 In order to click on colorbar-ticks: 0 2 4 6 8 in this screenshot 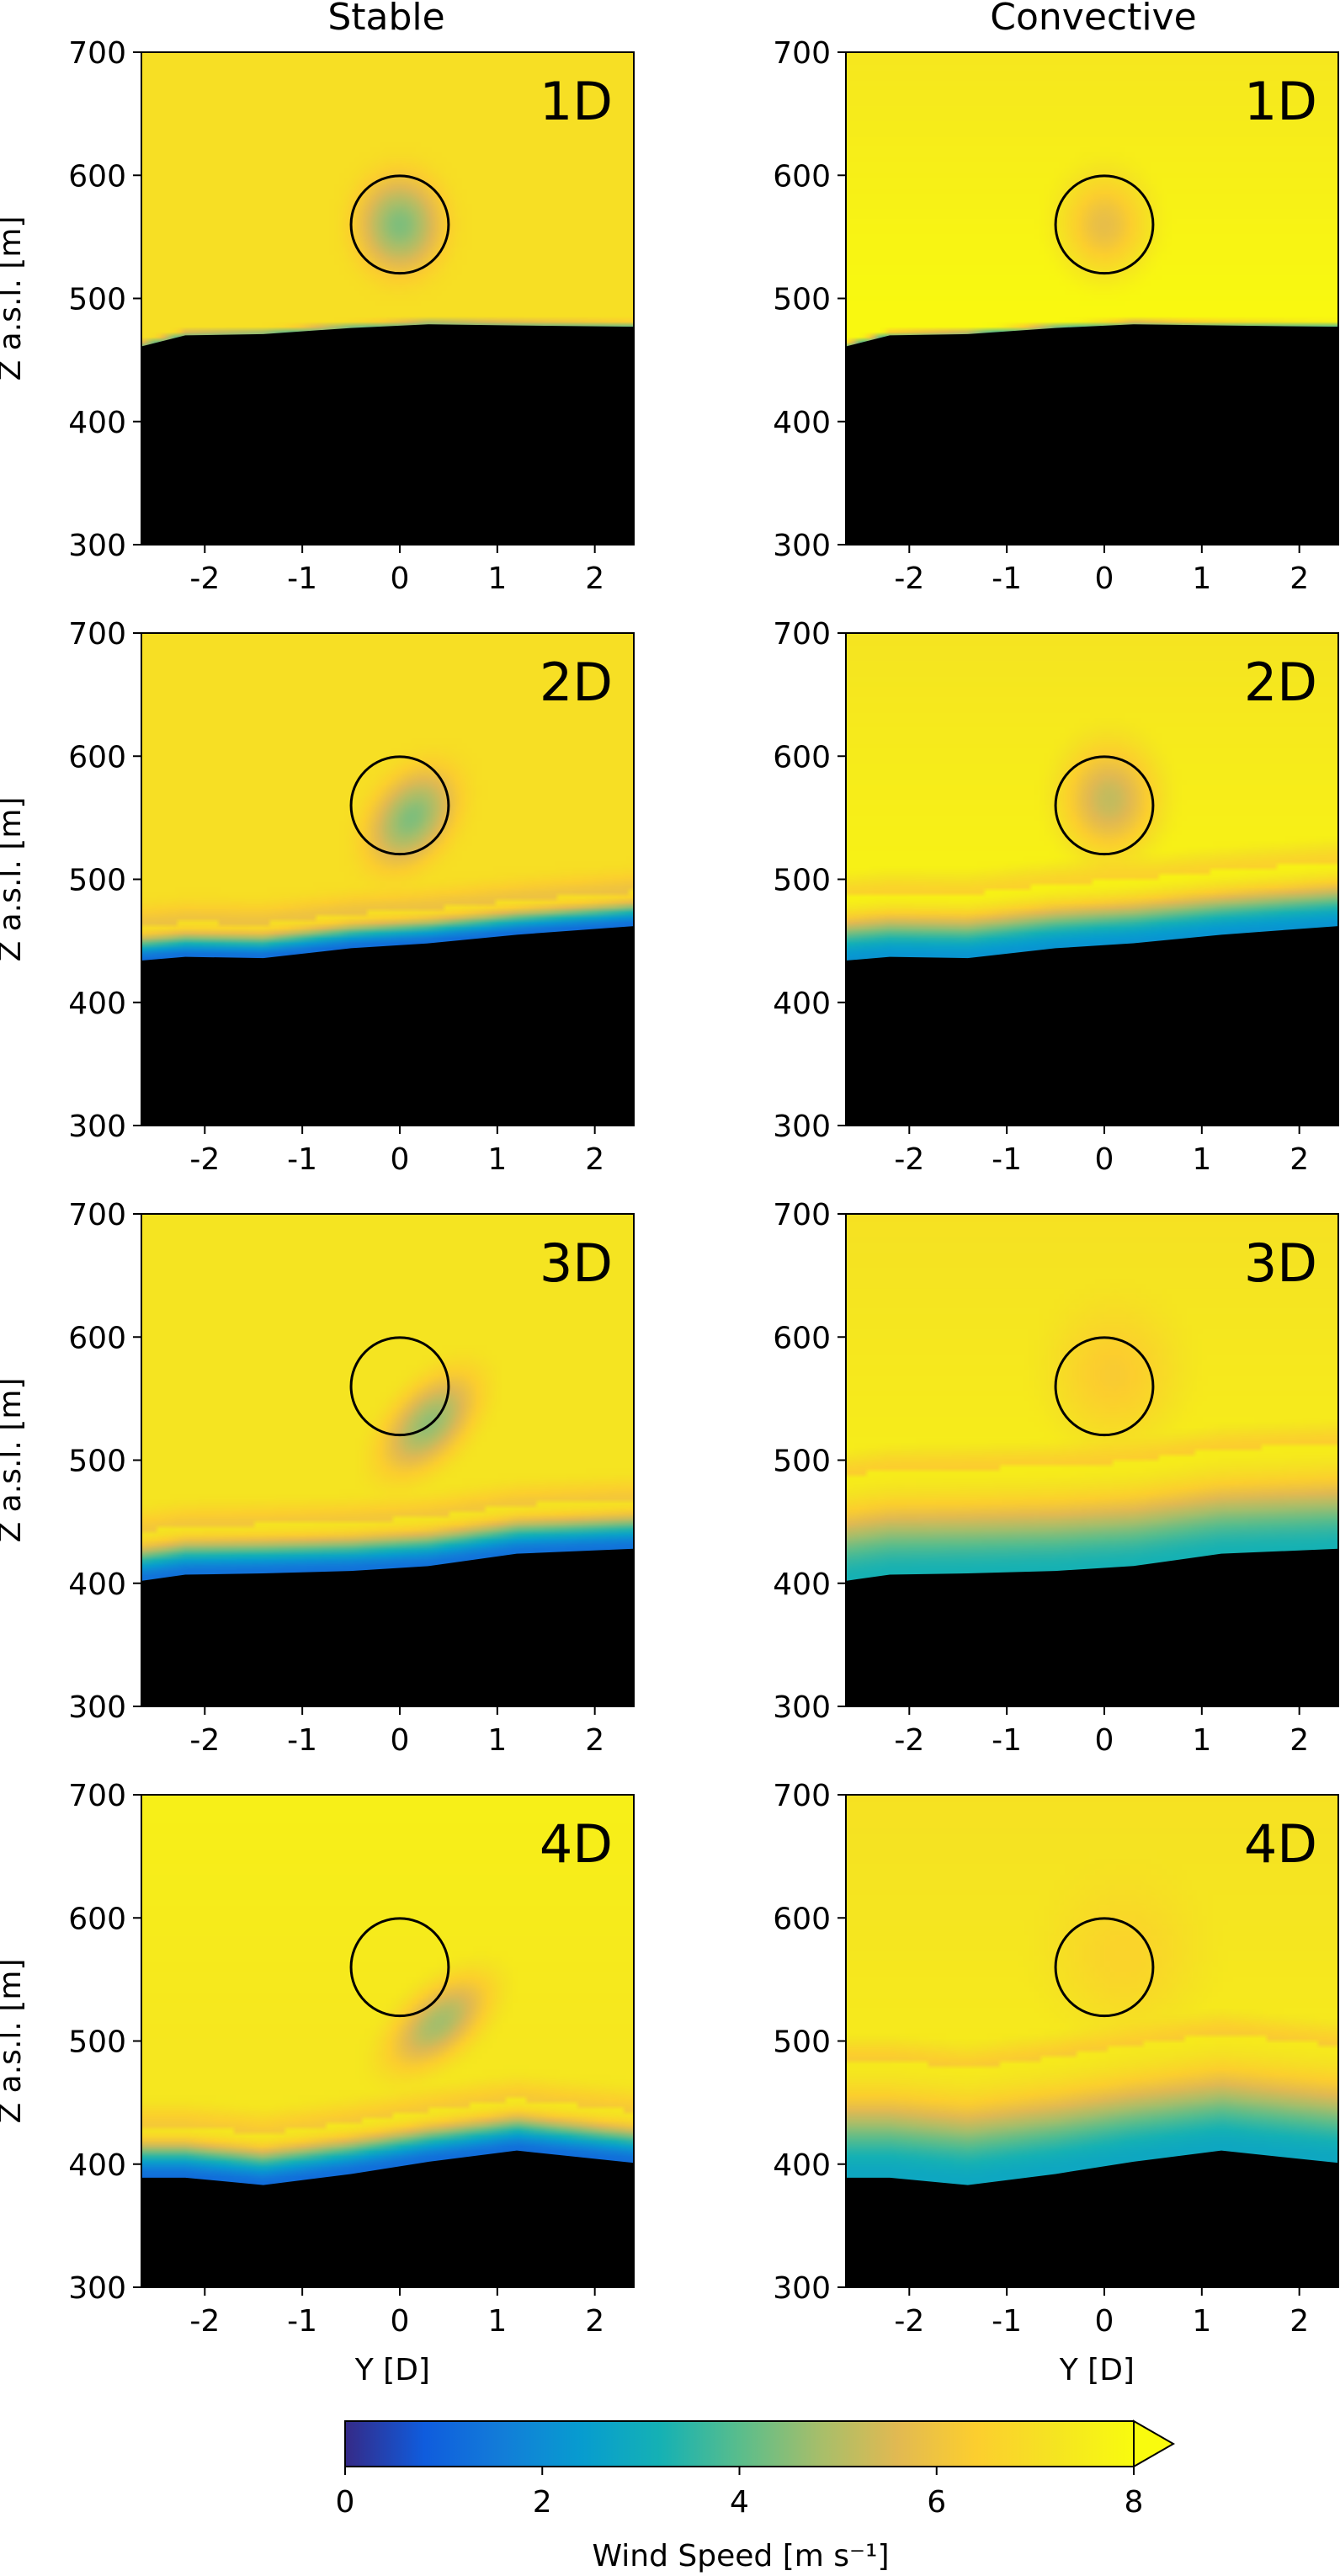, I will do `click(740, 2493)`.